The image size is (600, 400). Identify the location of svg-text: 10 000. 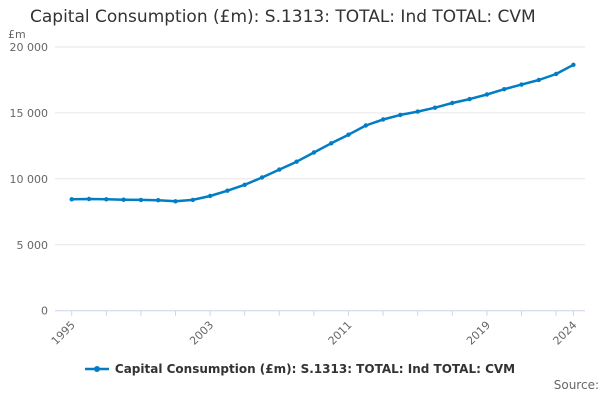
(29, 179).